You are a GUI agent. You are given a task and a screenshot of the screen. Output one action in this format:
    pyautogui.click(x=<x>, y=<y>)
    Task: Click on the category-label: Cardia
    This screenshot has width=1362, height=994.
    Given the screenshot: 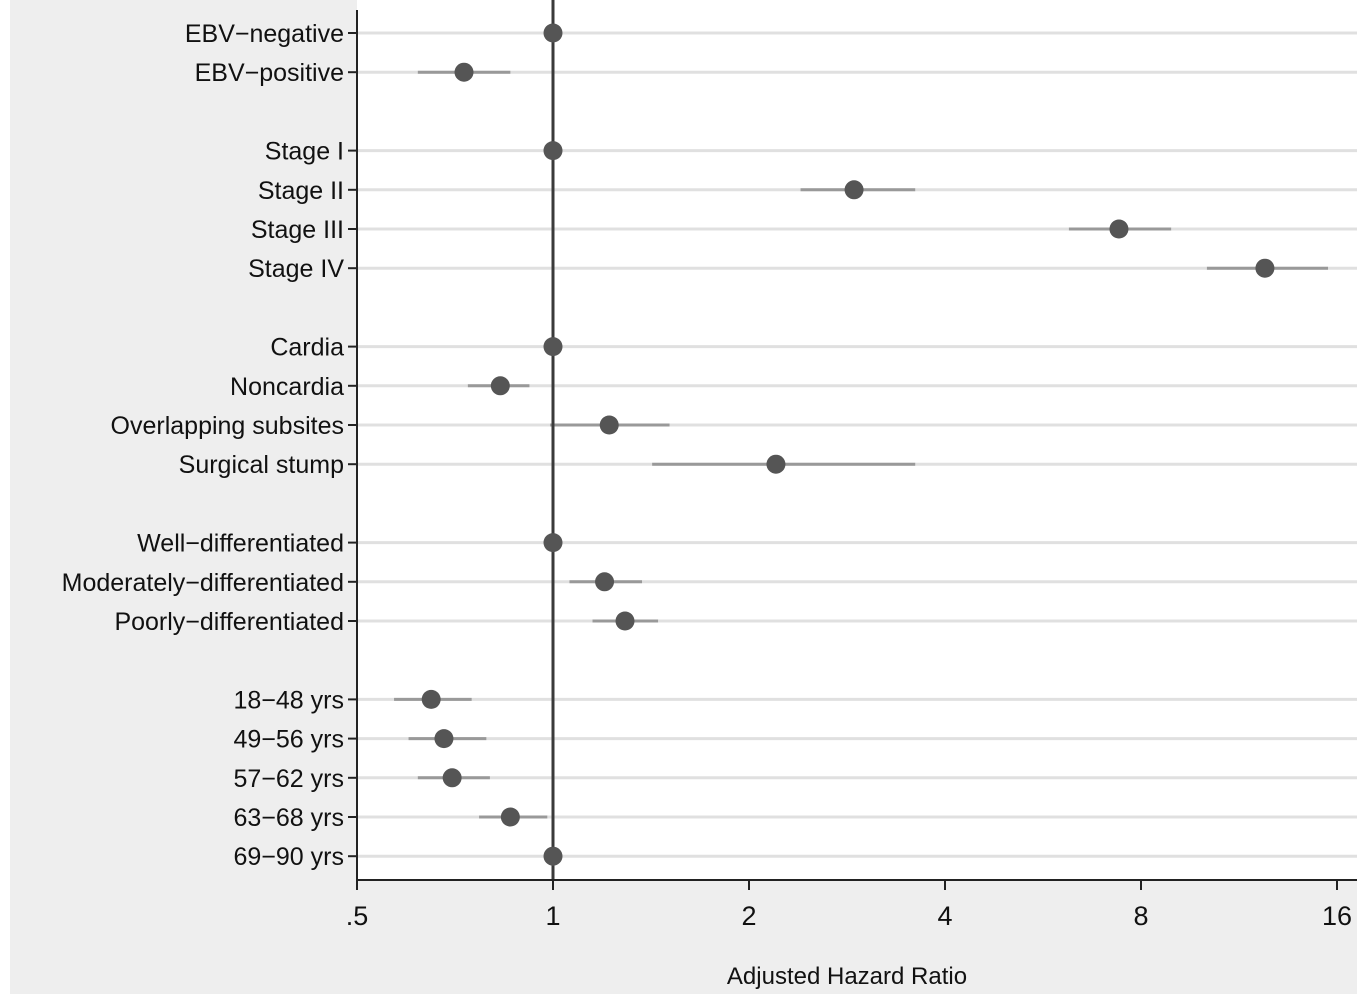 What is the action you would take?
    pyautogui.click(x=307, y=348)
    